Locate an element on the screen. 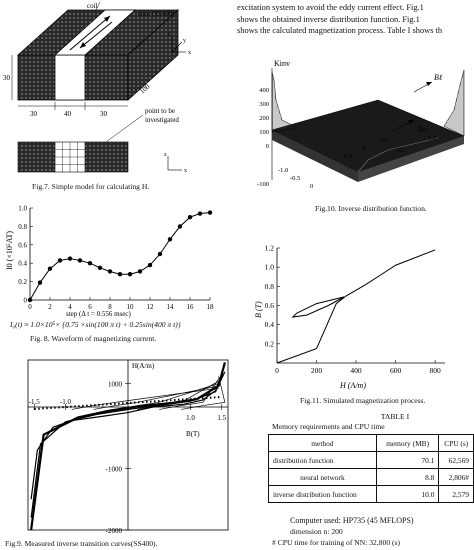 Image resolution: width=474 pixels, height=550 pixels. fig9-ylabel: H(A/m) is located at coordinates (143, 366).